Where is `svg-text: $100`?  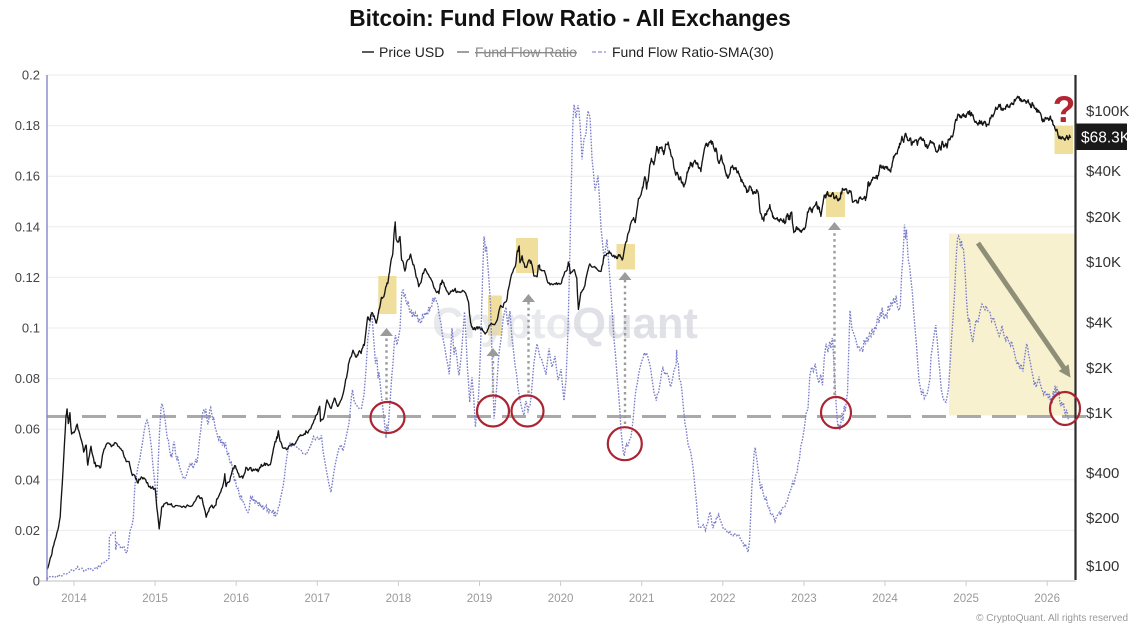 svg-text: $100 is located at coordinates (1102, 566).